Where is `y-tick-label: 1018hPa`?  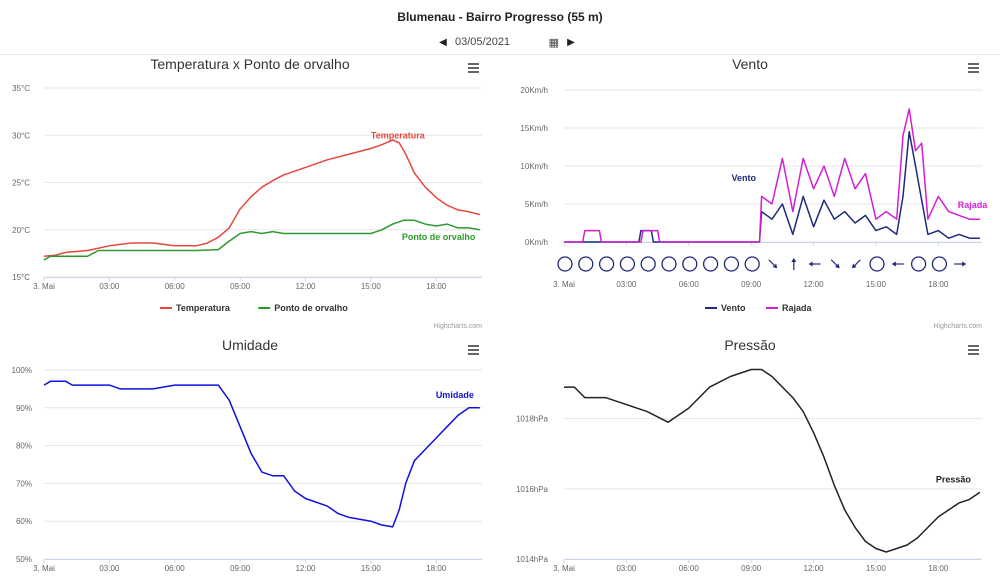 y-tick-label: 1018hPa is located at coordinates (532, 419).